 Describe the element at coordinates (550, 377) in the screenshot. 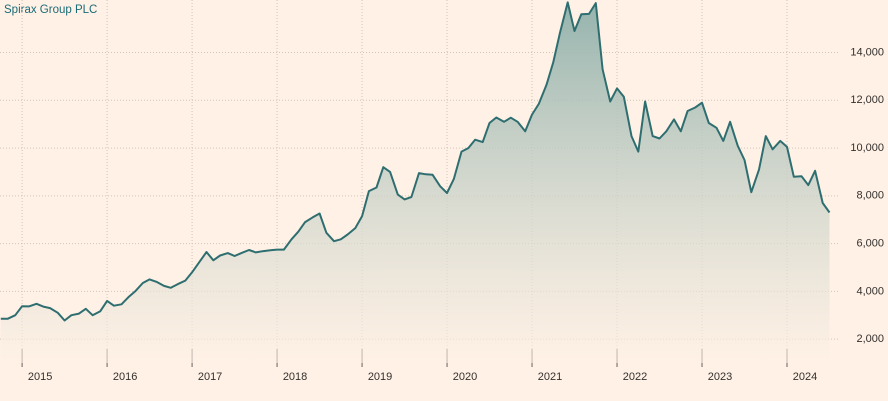

I see `x-tick-label: 2021` at that location.